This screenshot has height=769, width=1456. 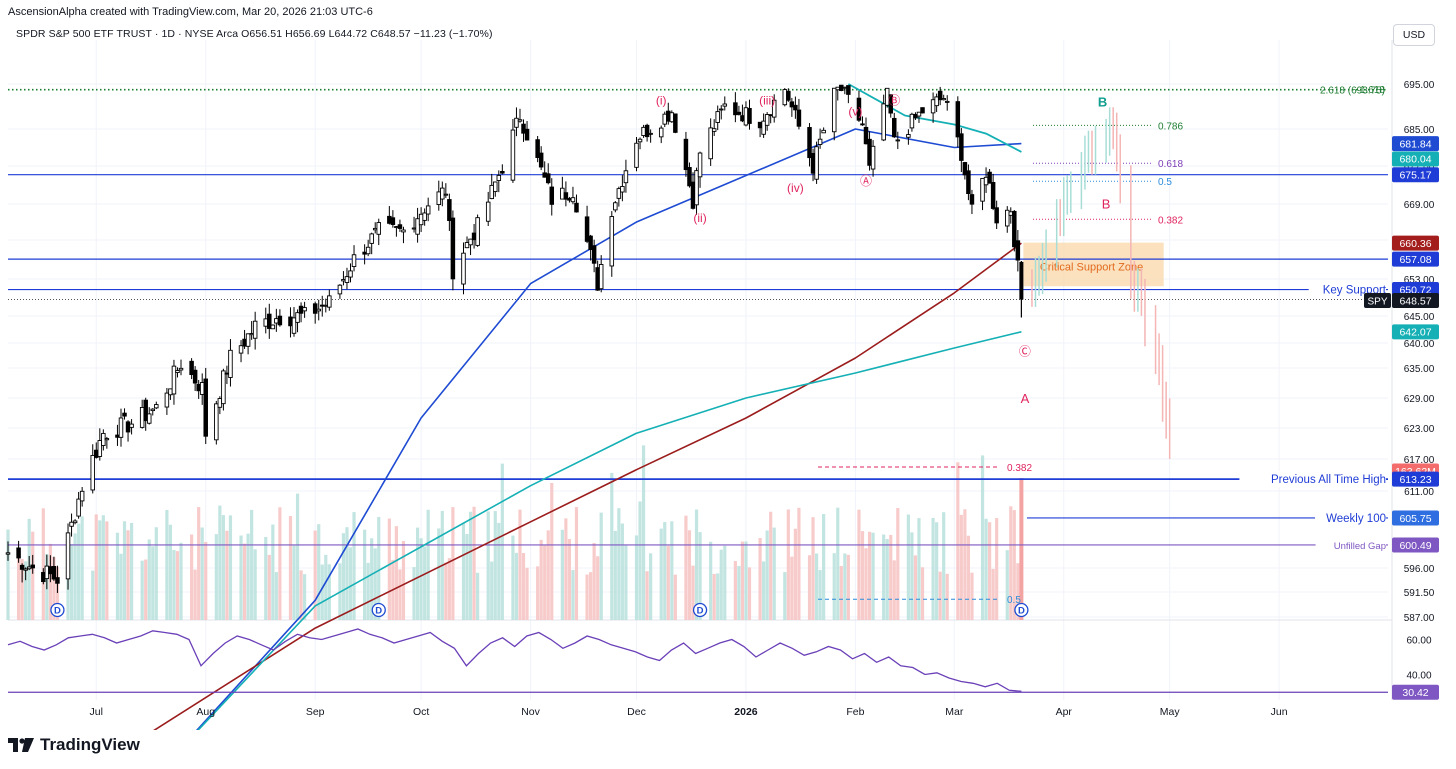 What do you see at coordinates (1372, 90) in the screenshot?
I see `fib-top-label: 1.618` at bounding box center [1372, 90].